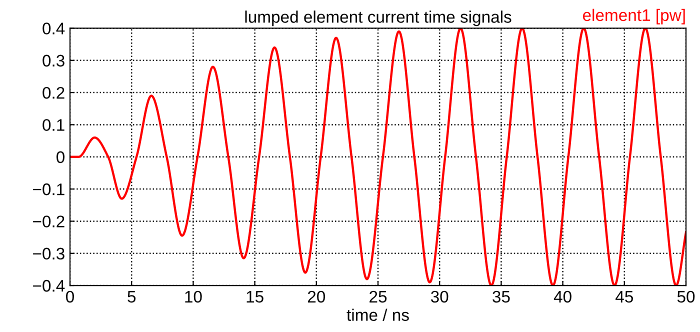 This screenshot has height=332, width=700. Describe the element at coordinates (132, 296) in the screenshot. I see `x-tick-label: 5` at that location.